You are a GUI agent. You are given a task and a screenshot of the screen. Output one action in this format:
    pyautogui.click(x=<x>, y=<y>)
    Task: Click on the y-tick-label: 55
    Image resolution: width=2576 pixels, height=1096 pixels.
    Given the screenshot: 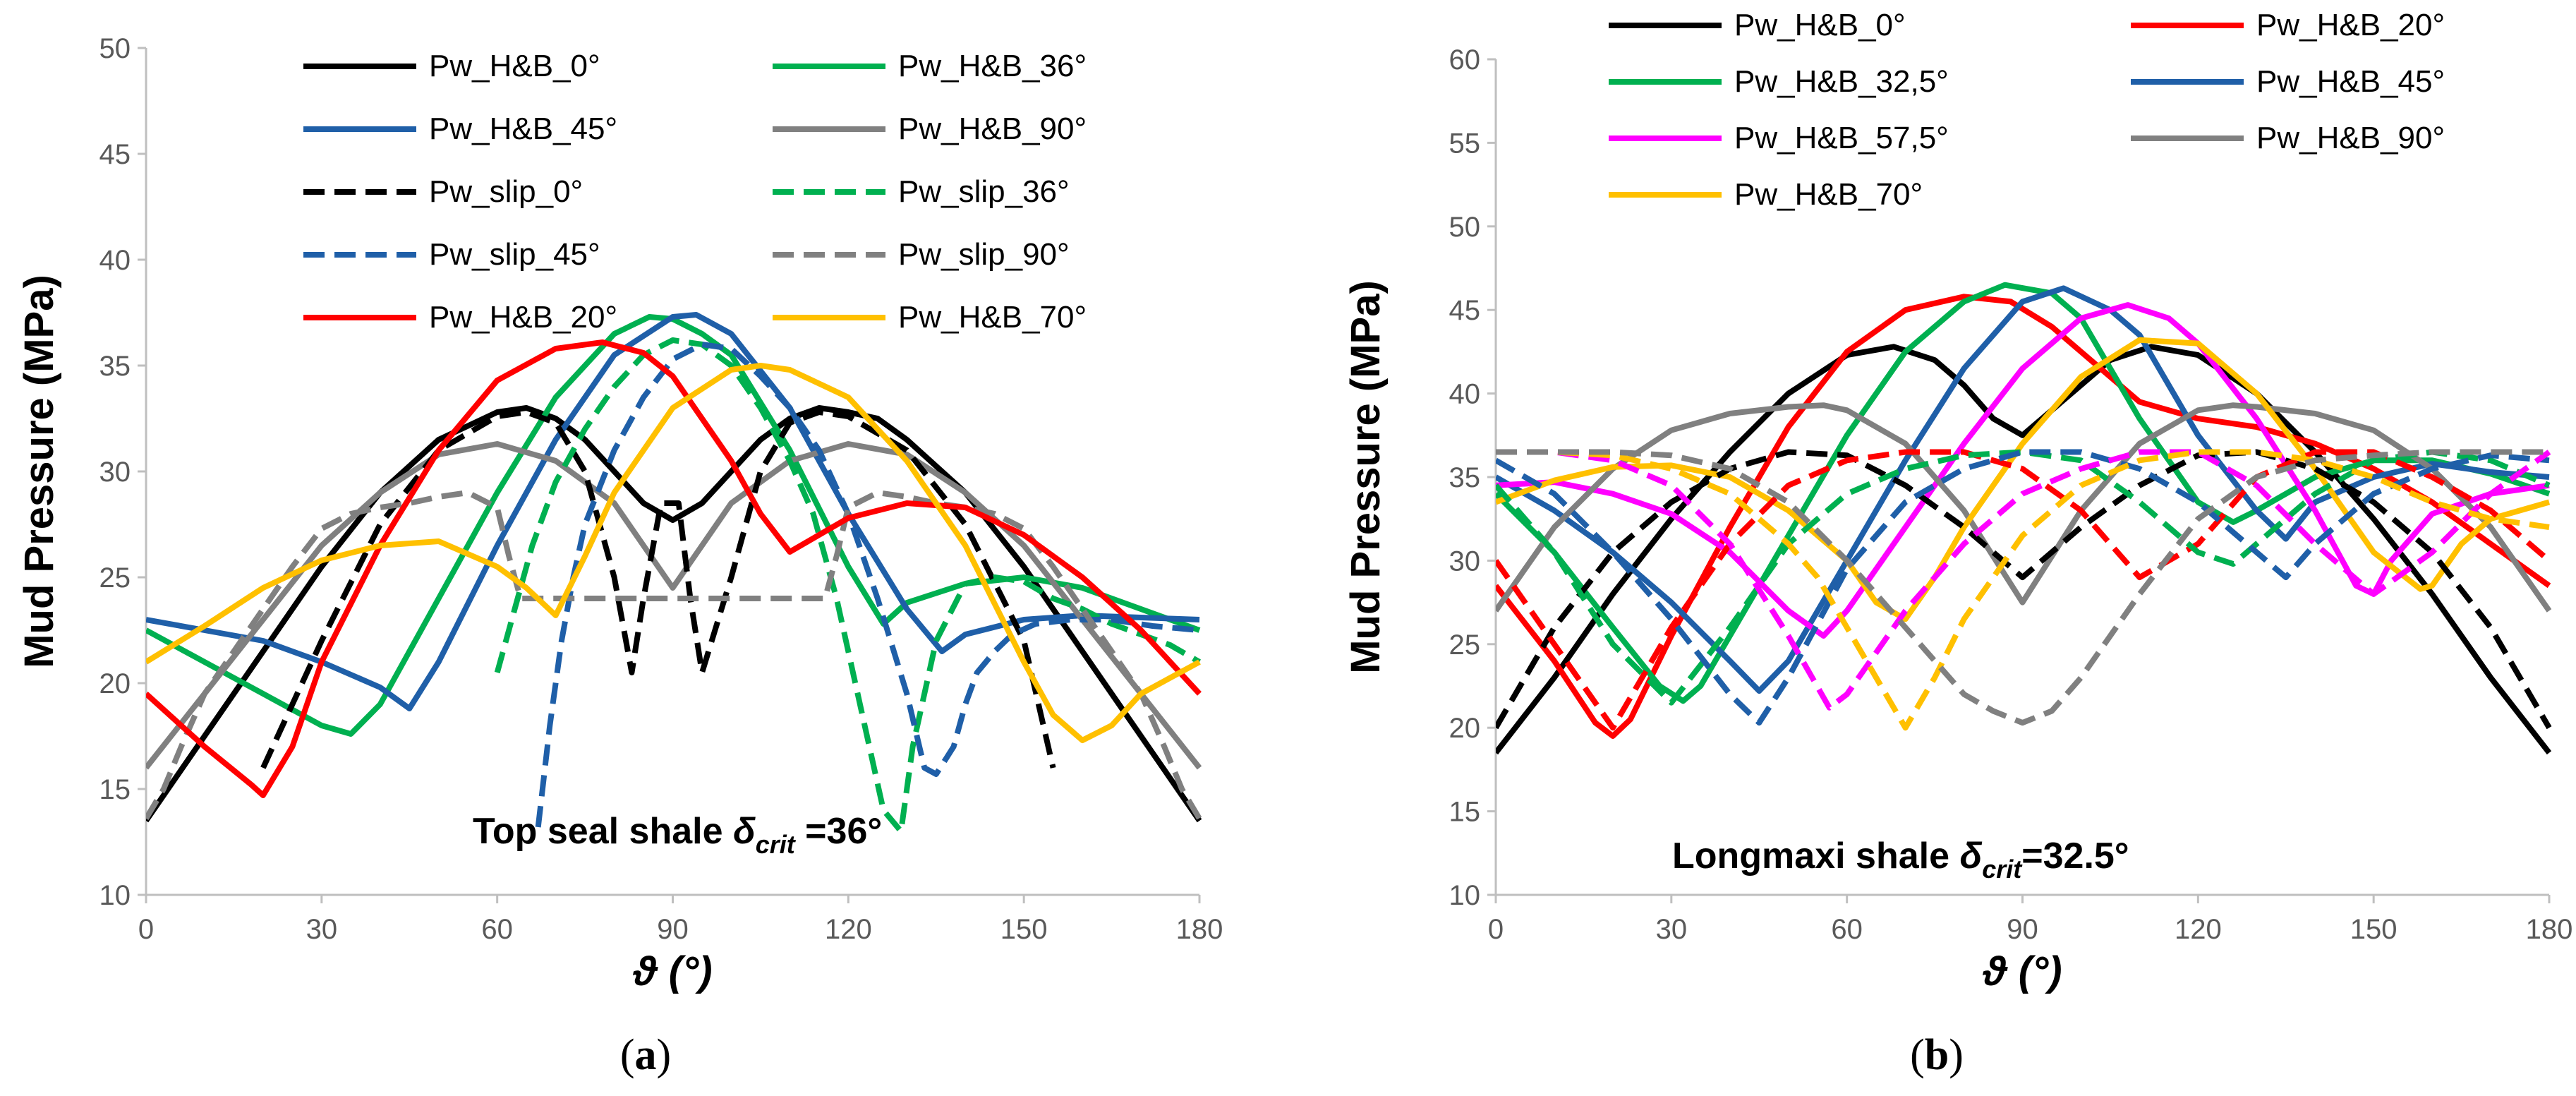 What is the action you would take?
    pyautogui.click(x=1465, y=144)
    